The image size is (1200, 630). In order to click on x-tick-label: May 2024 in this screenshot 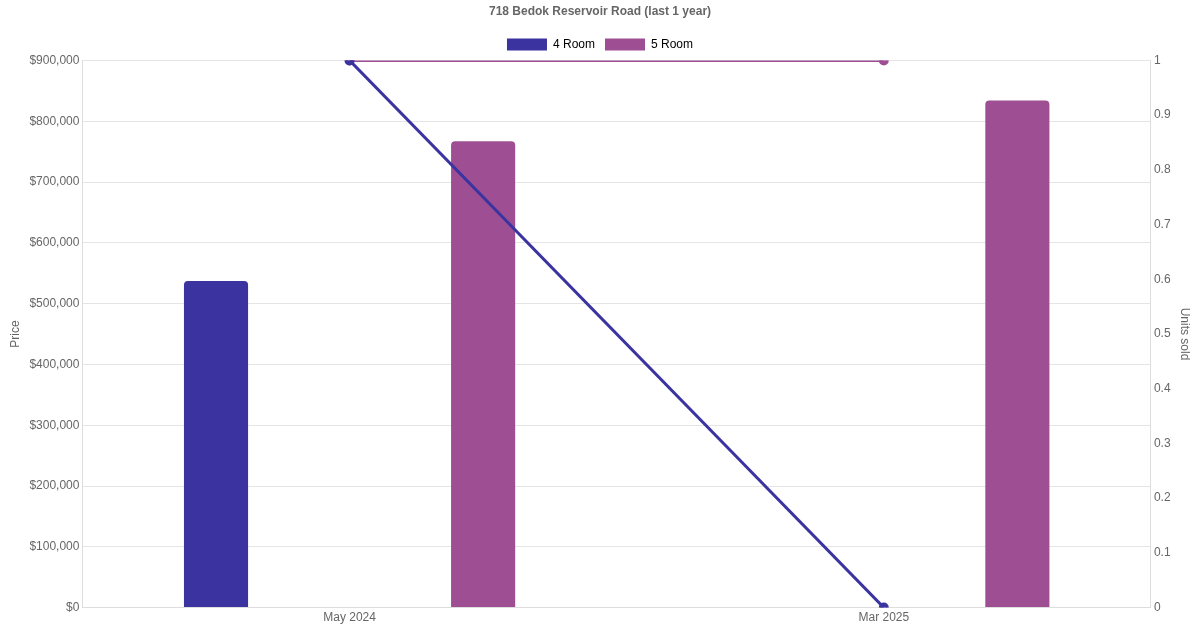, I will do `click(350, 617)`.